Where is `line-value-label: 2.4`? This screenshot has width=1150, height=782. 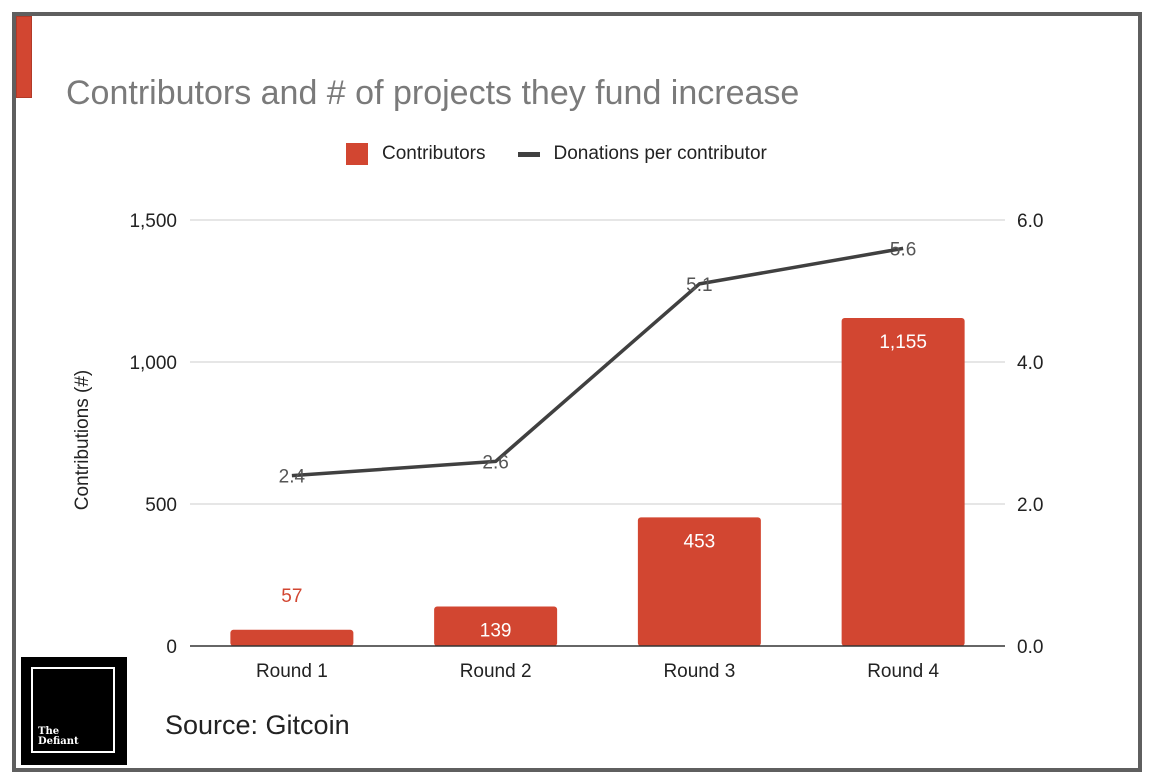
line-value-label: 2.4 is located at coordinates (292, 477).